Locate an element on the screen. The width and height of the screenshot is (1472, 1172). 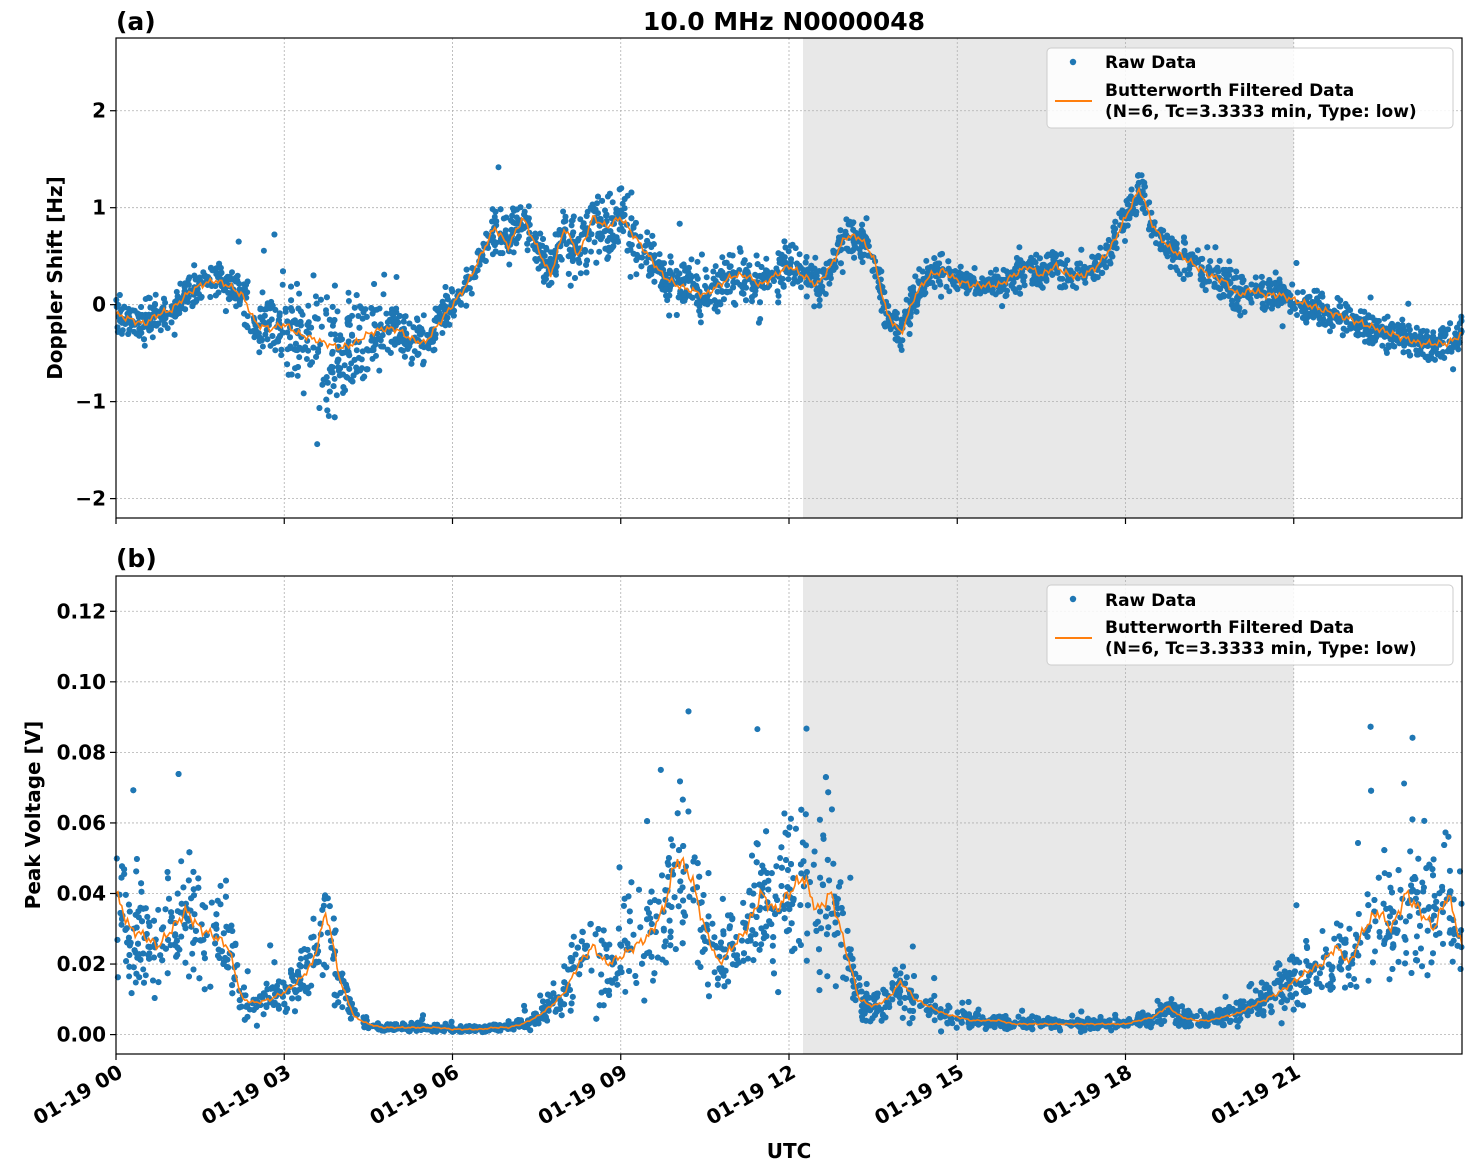
panel-a-legend-raw-marker is located at coordinates (1073, 62).